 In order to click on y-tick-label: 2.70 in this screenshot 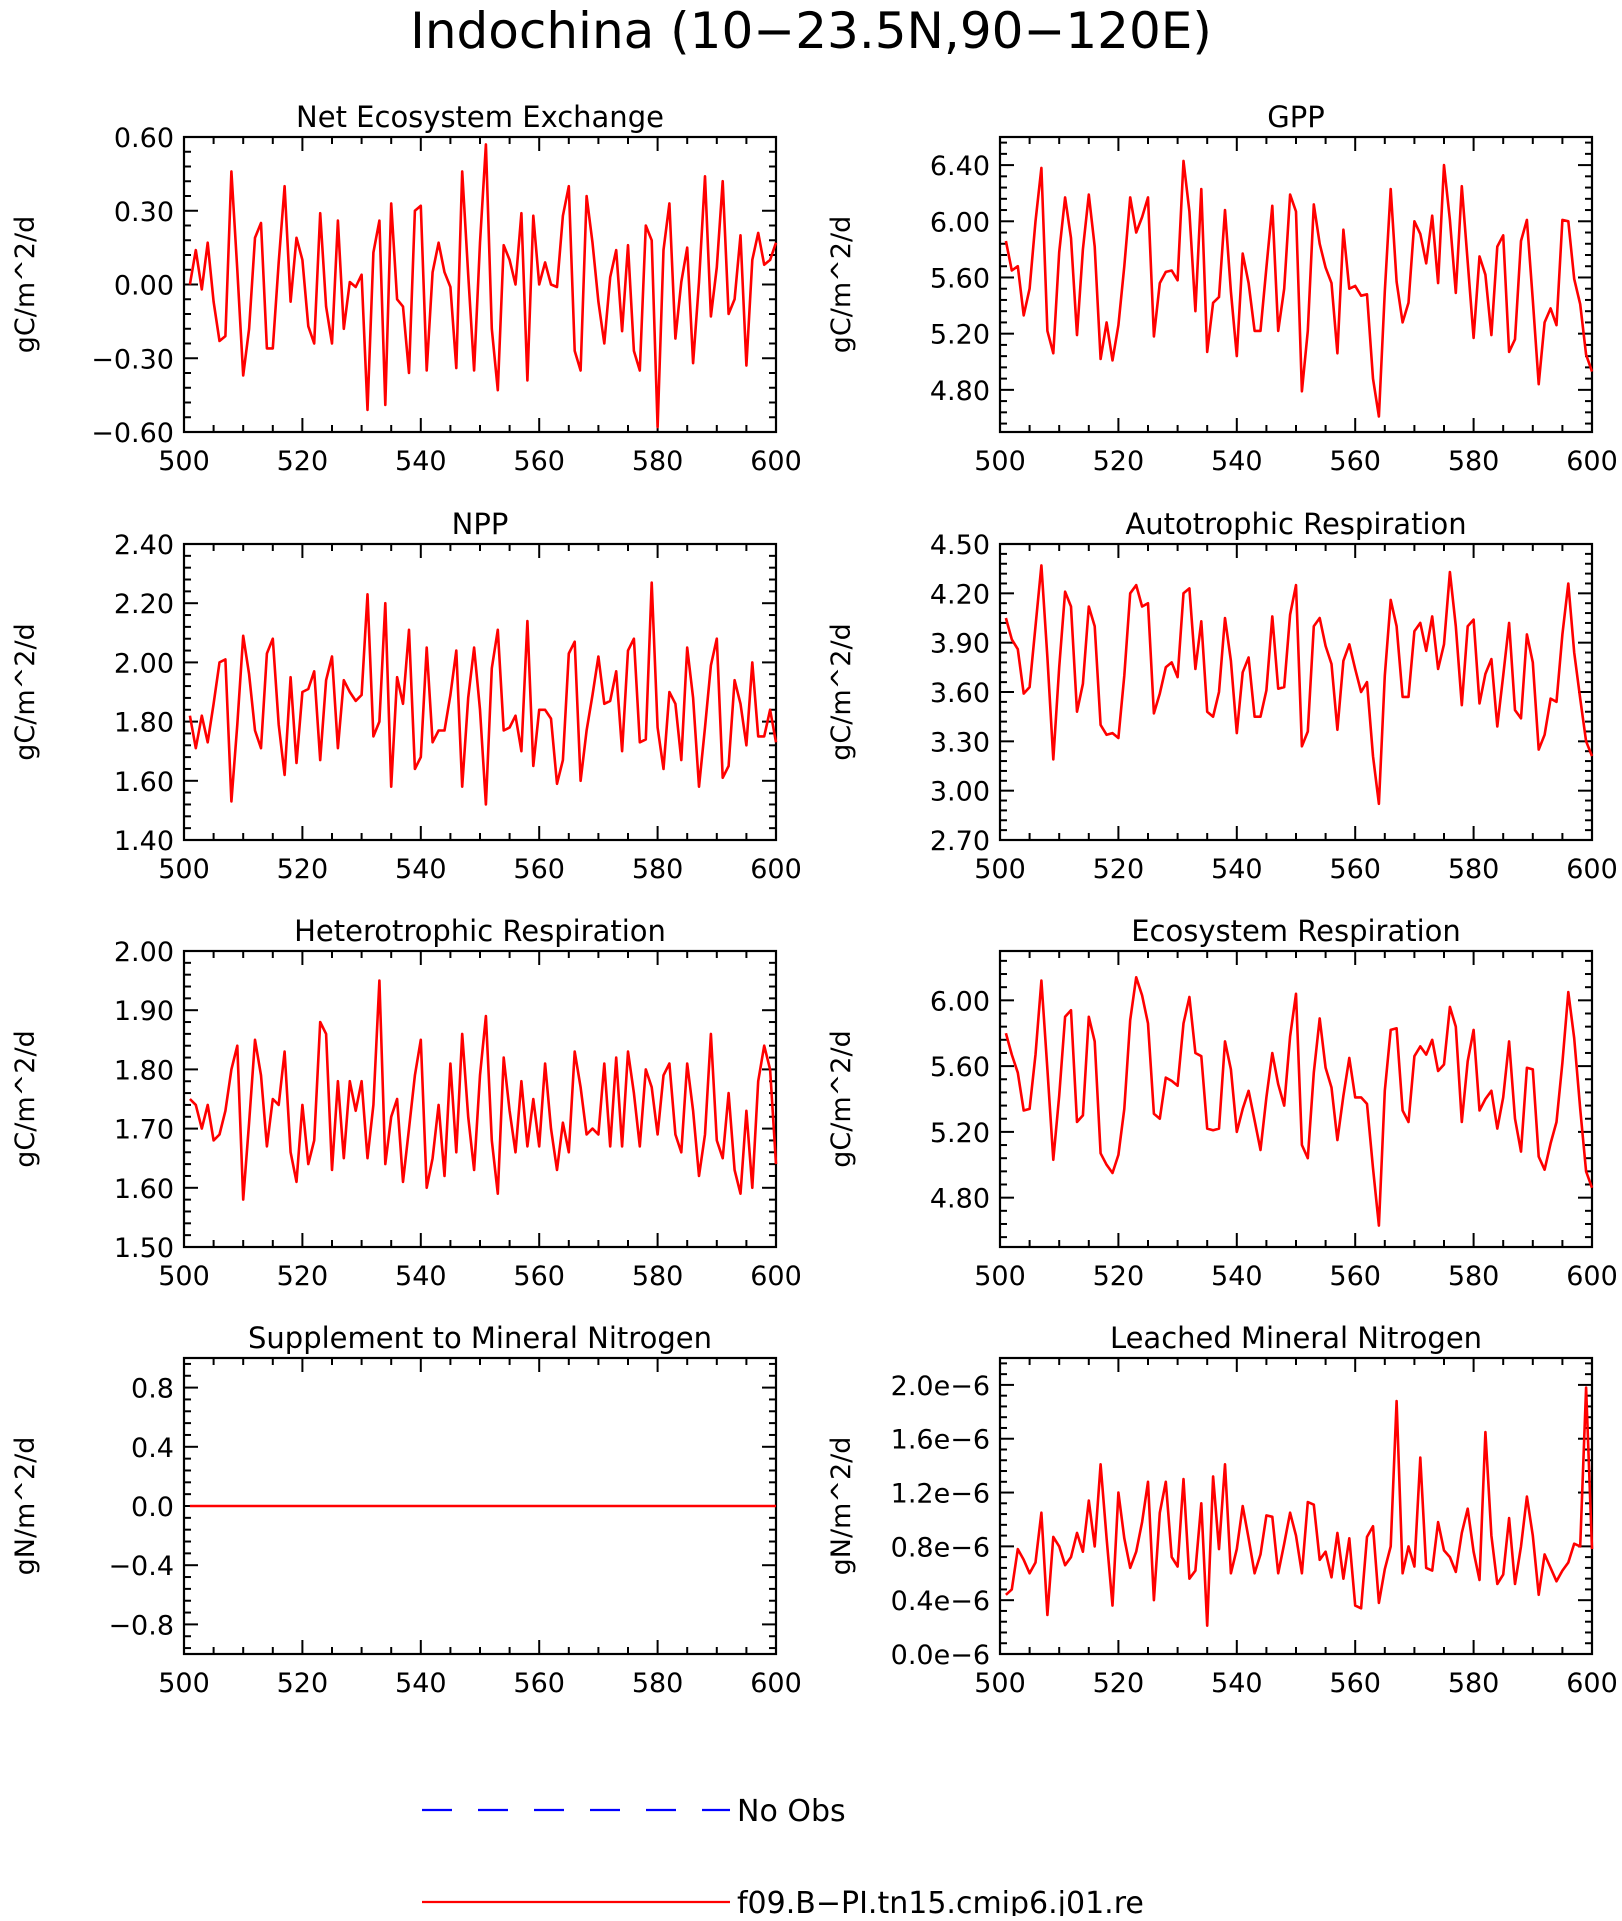, I will do `click(960, 841)`.